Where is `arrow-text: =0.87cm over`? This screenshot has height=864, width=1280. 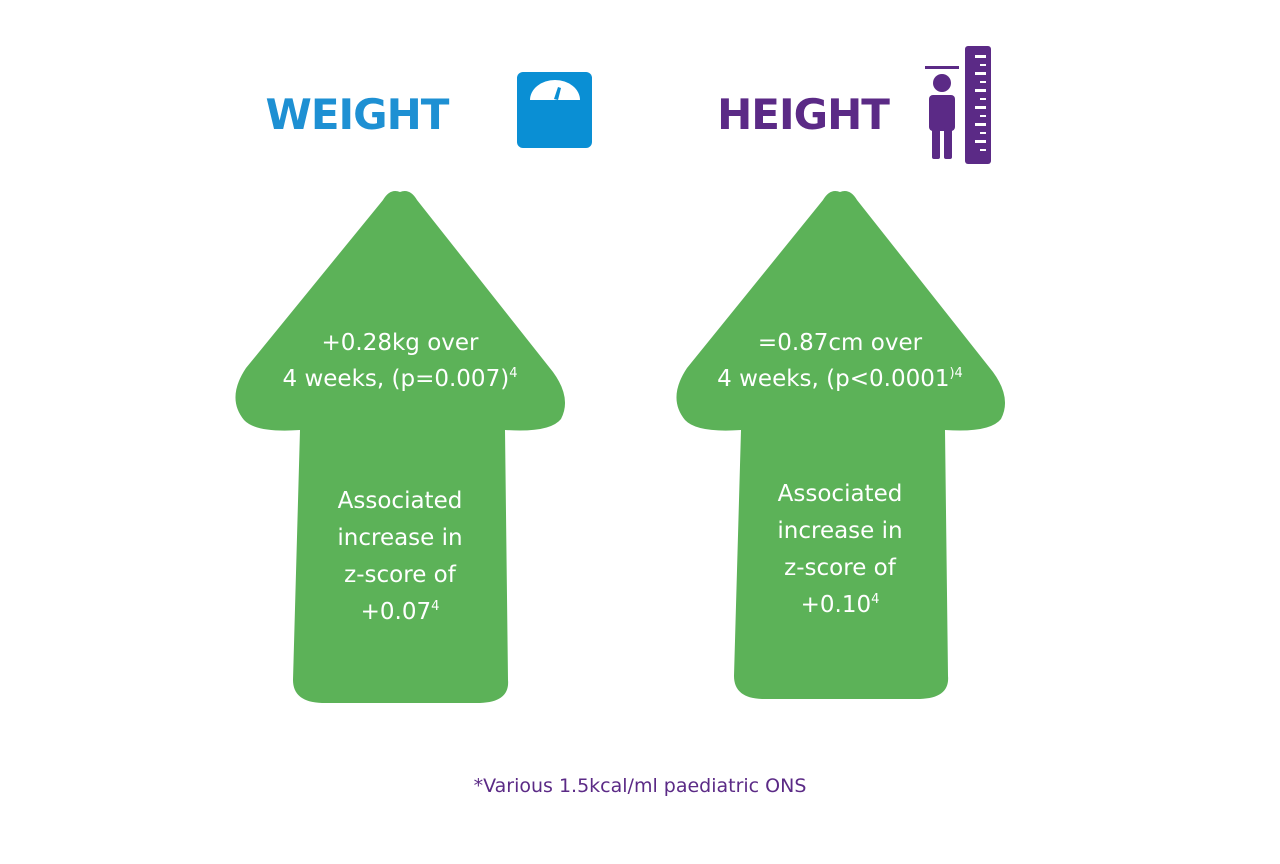 arrow-text: =0.87cm over is located at coordinates (840, 343).